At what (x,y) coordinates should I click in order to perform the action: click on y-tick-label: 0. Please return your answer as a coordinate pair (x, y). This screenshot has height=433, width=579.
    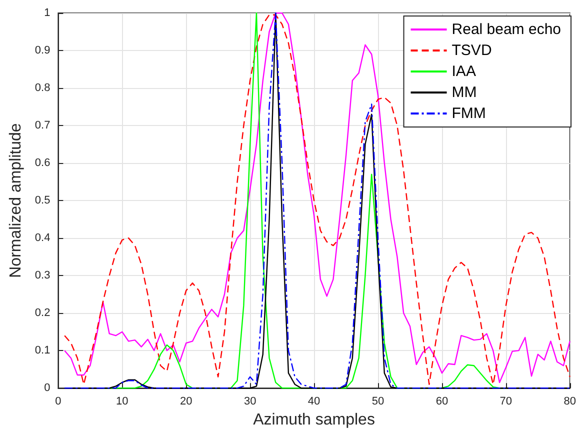
    Looking at the image, I should click on (47, 388).